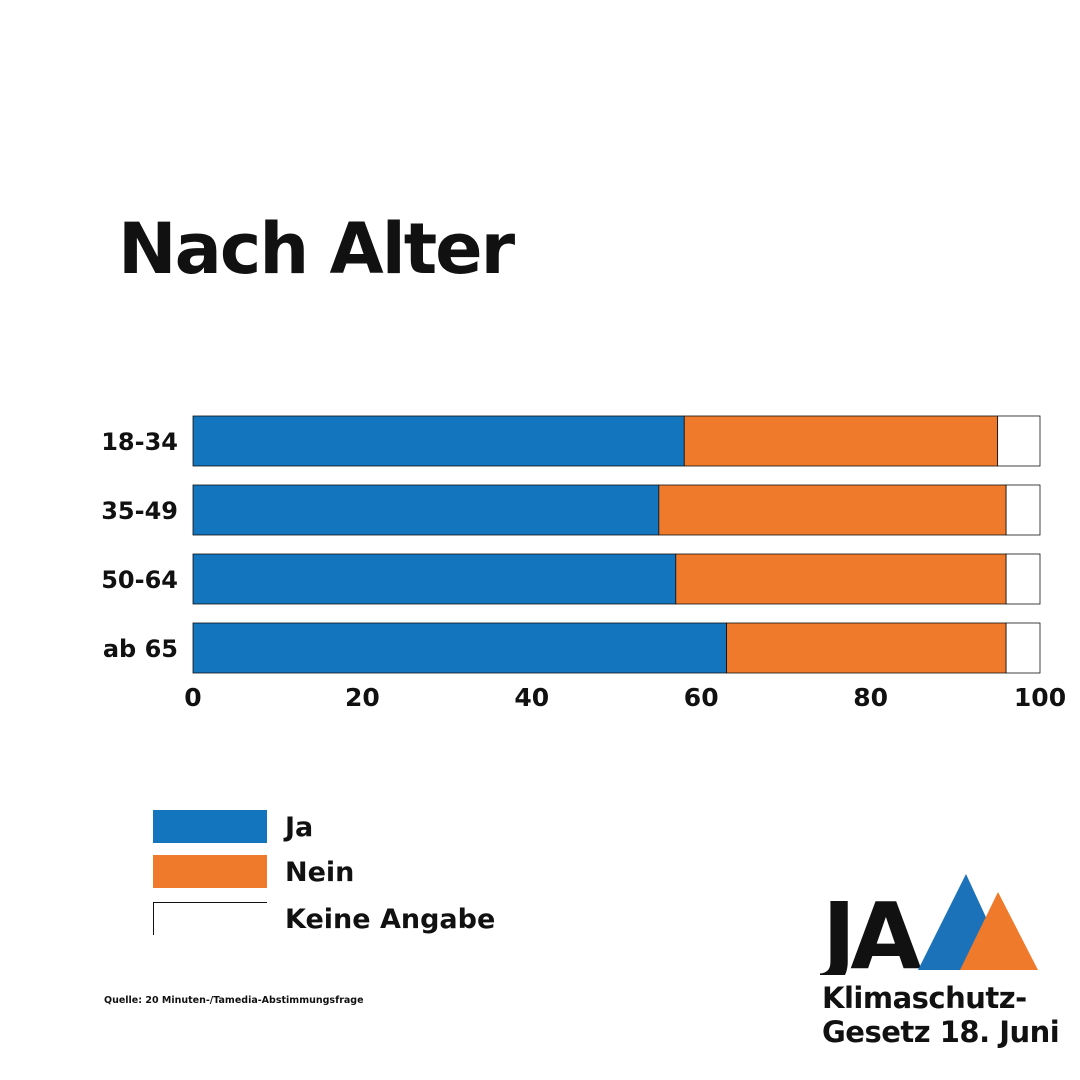 This screenshot has height=1080, width=1080. I want to click on bar-35-49-nein, so click(832, 510).